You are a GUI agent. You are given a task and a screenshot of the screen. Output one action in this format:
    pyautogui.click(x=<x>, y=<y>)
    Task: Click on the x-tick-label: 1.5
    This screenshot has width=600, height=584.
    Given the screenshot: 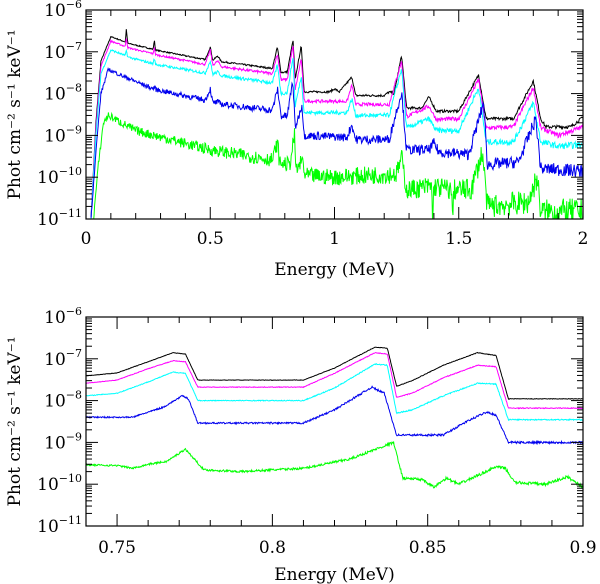 What is the action you would take?
    pyautogui.click(x=458, y=239)
    